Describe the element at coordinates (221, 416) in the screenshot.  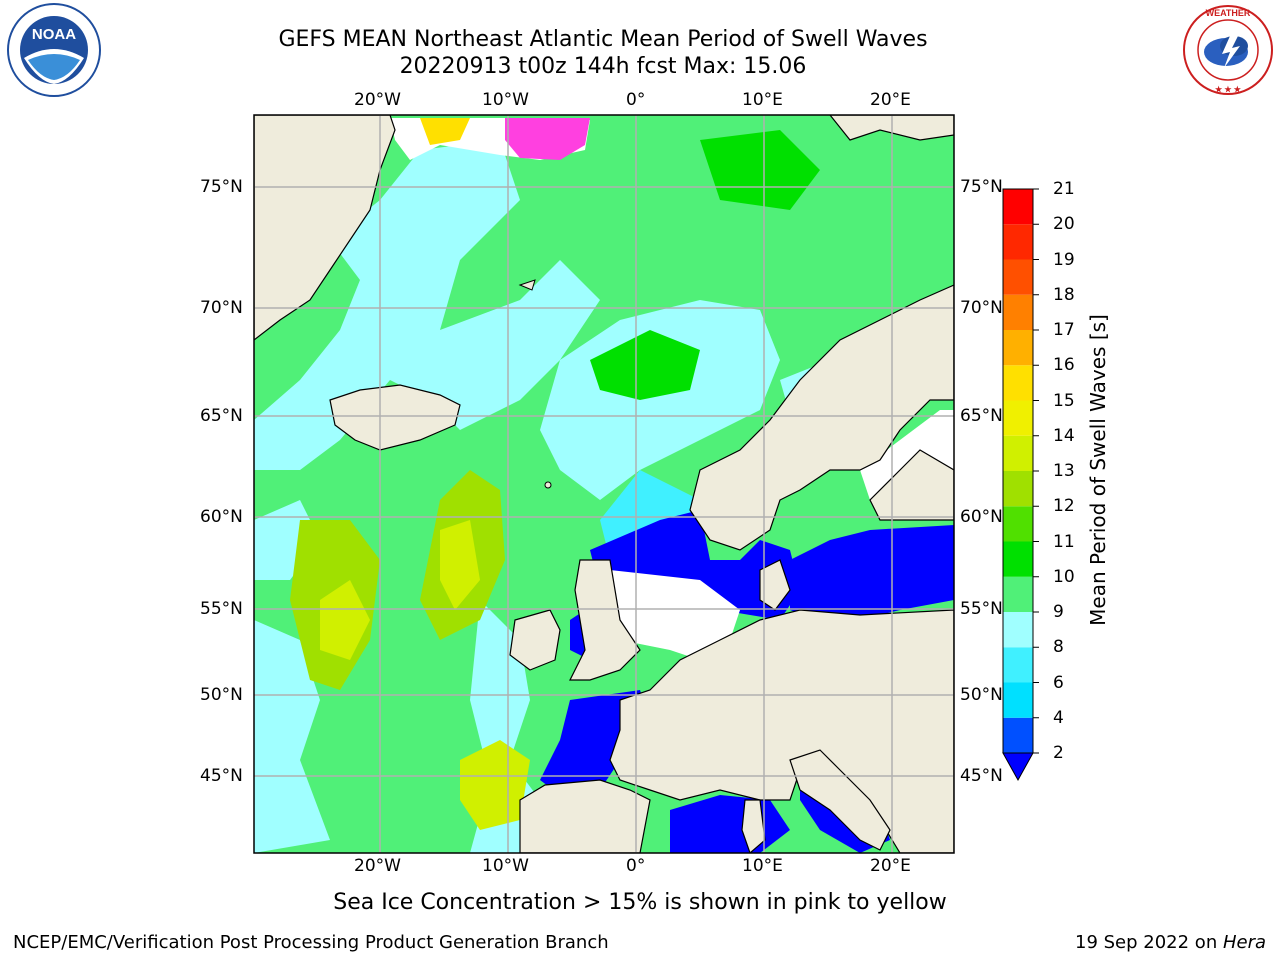
I see `lat-label-left: 65°N` at that location.